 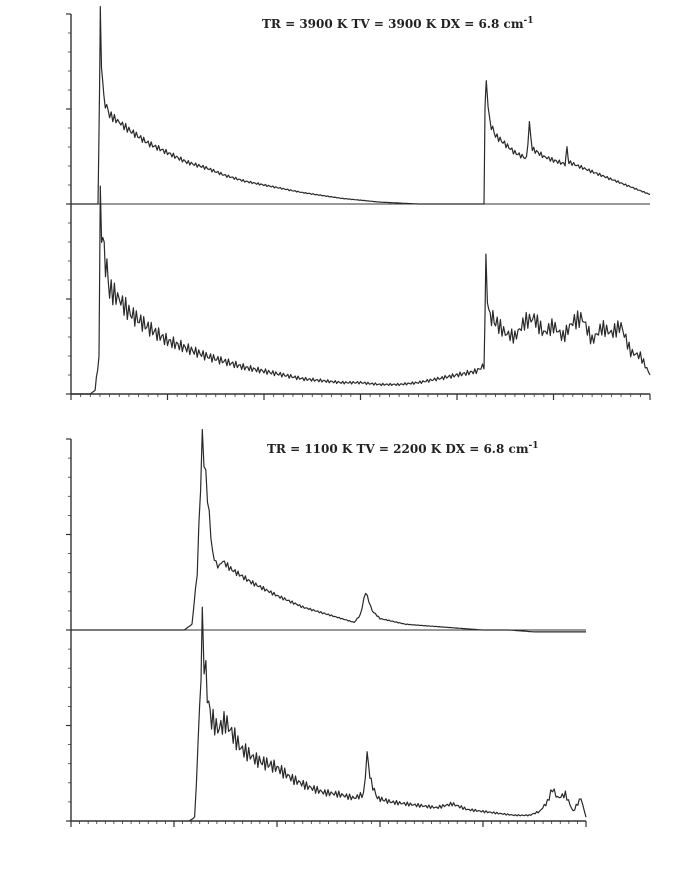 I want to click on condition-header: TR = 1100 K TV = 2200 K DX = 6.8 cm-1, so click(x=403, y=448).